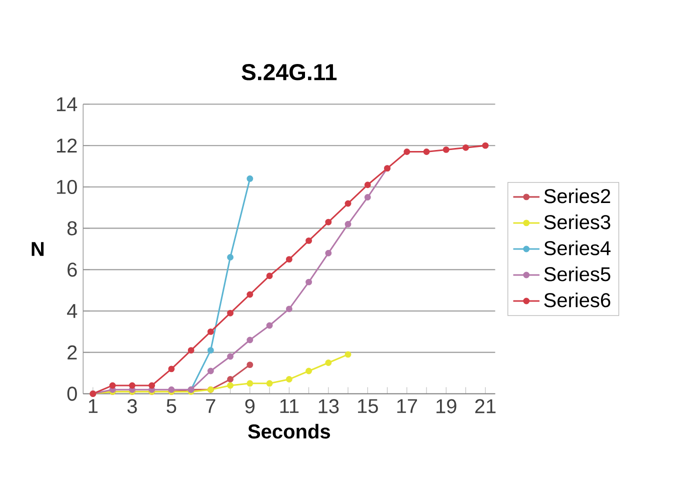 The height and width of the screenshot is (477, 700). I want to click on legend-label: Series6, so click(577, 300).